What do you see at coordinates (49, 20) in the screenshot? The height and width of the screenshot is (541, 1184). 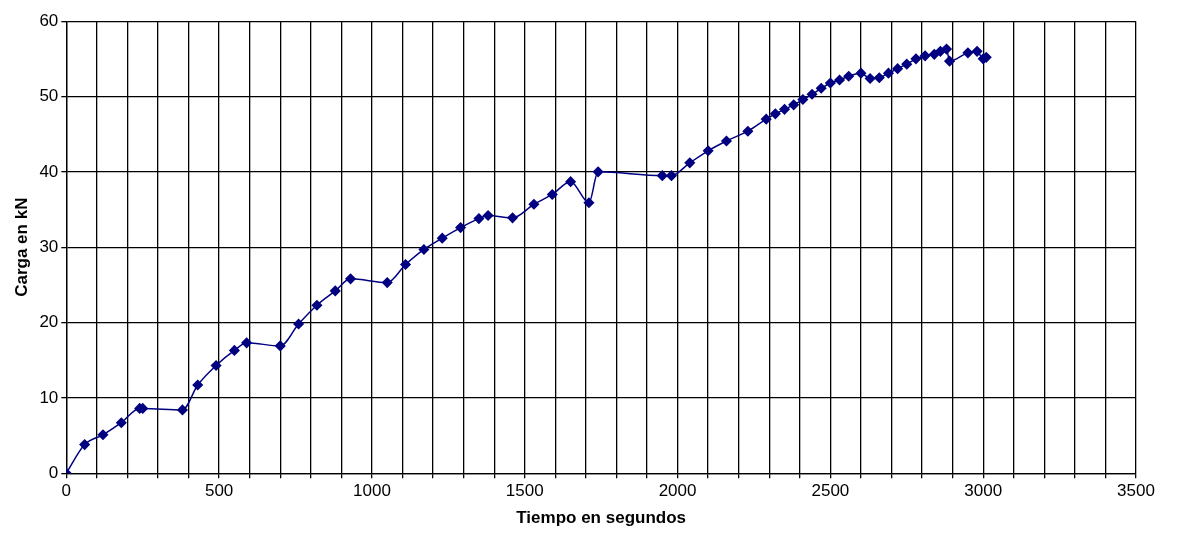 I see `y-tick-label: 60` at bounding box center [49, 20].